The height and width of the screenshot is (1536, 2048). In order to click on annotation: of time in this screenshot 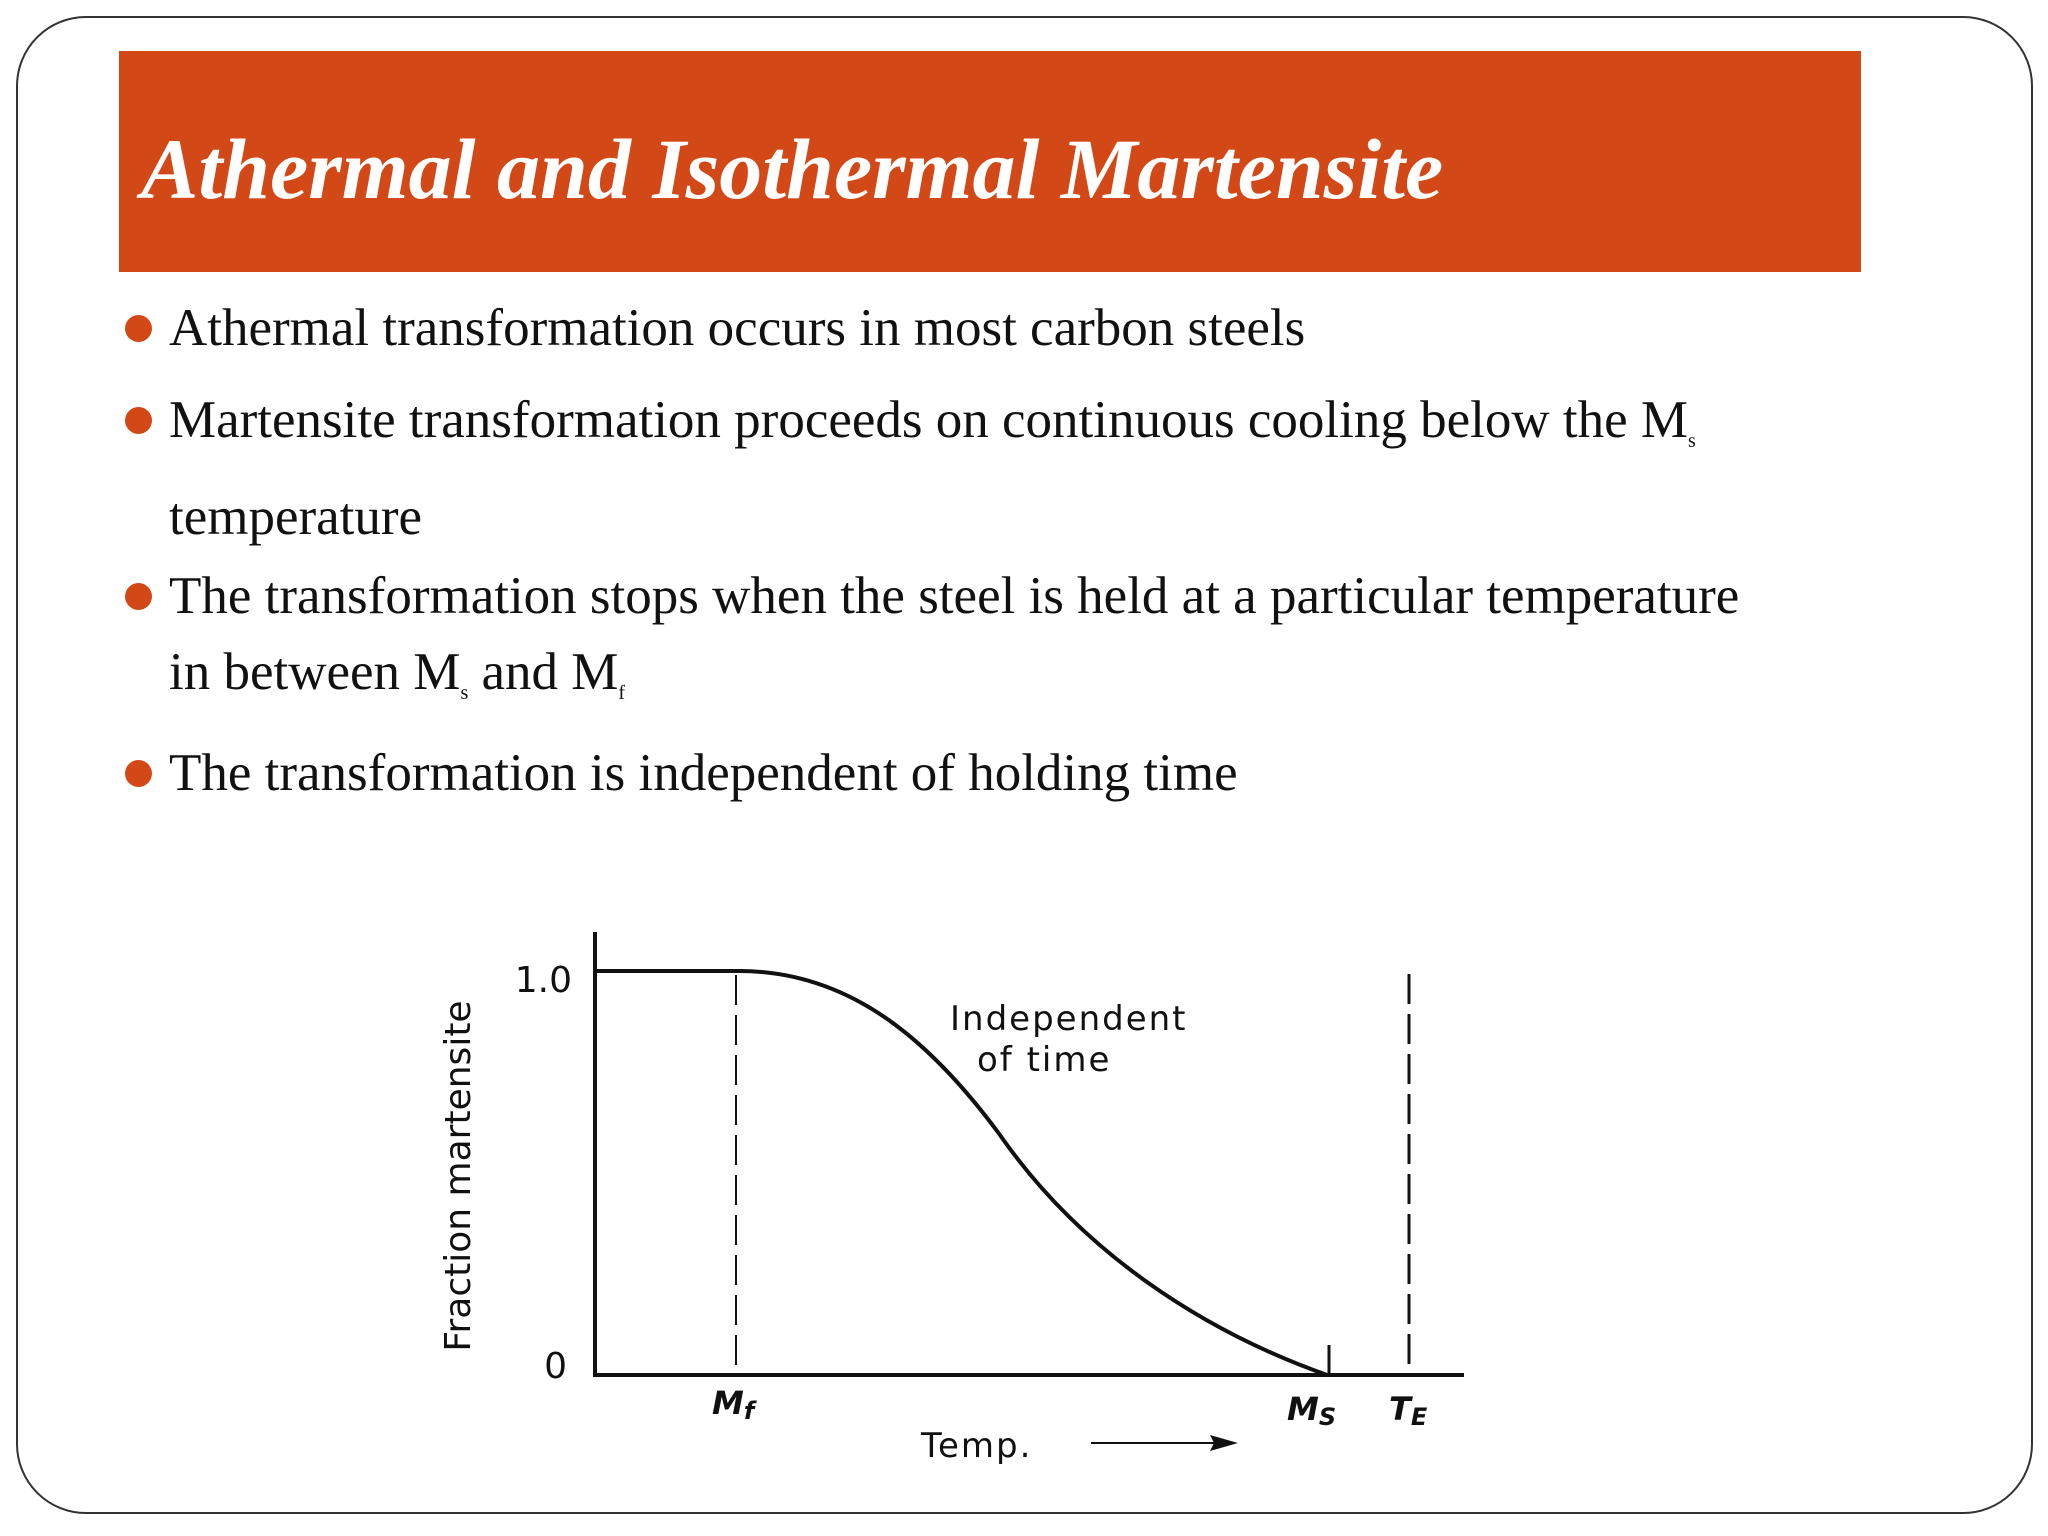, I will do `click(1044, 1060)`.